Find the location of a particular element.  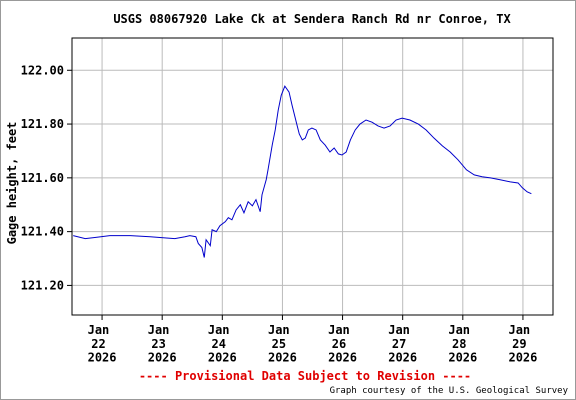

x-tick-label: Jan 29 2026 is located at coordinates (522, 344).